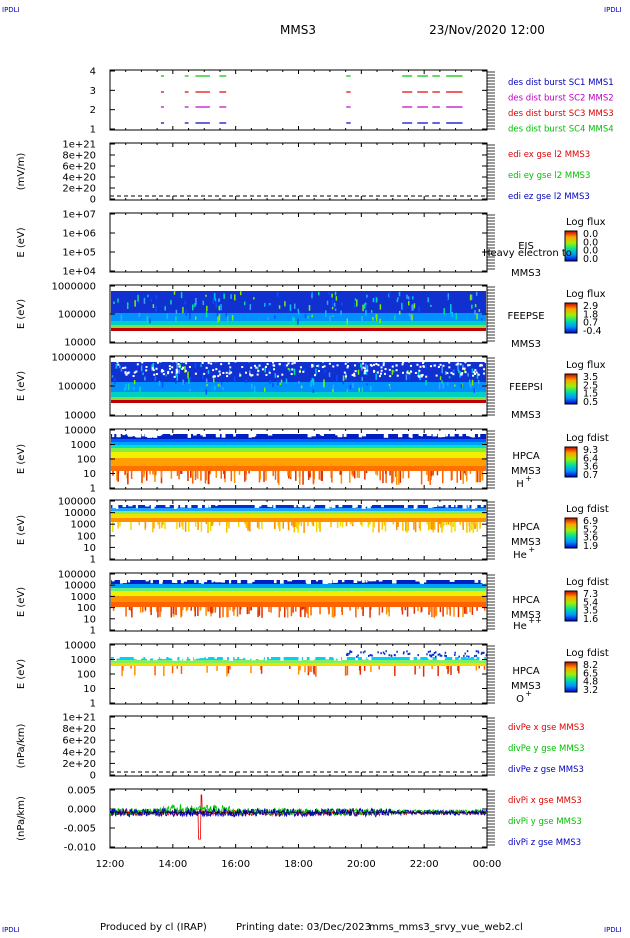 Image resolution: width=630 pixels, height=938 pixels. Describe the element at coordinates (590, 458) in the screenshot. I see `colorbar-tick-label: 6.4` at that location.